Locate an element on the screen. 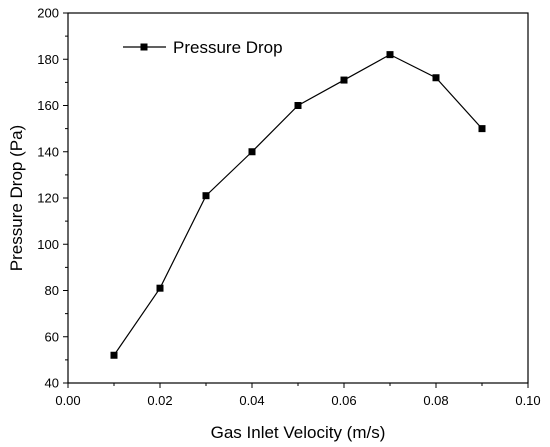 The width and height of the screenshot is (550, 447). y-tick-label: 40 is located at coordinates (52, 383).